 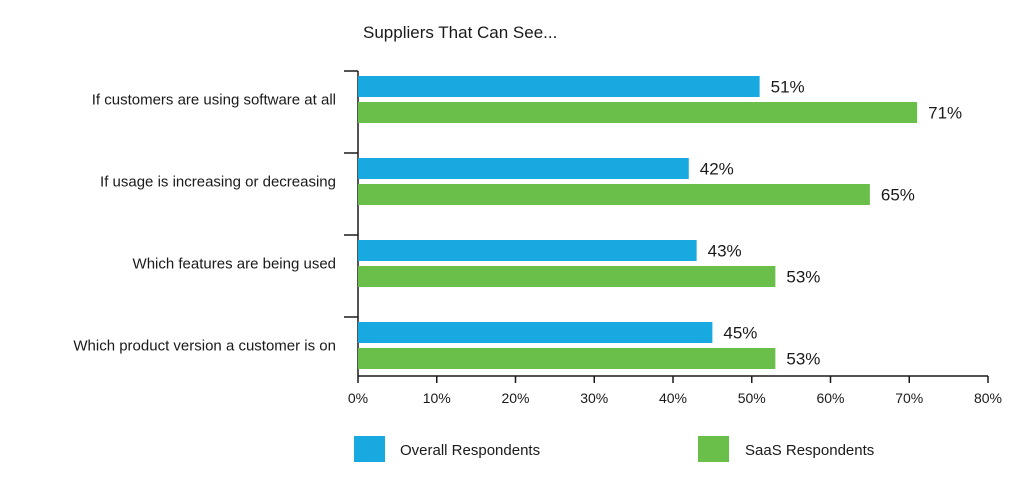 I want to click on data-label-overall-2: 42%, so click(x=717, y=169).